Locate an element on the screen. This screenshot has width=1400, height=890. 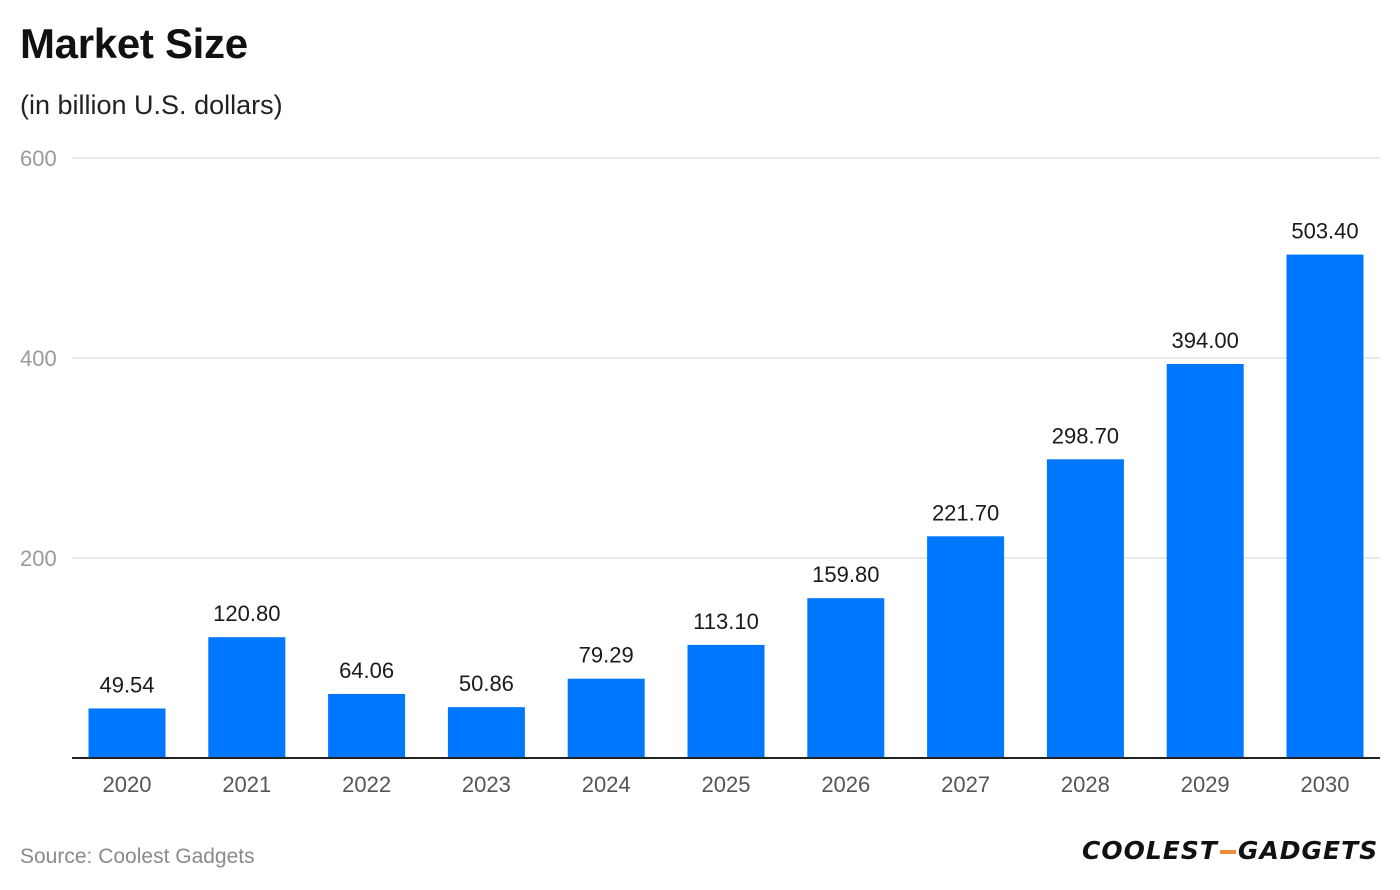
x-tick-label-2023: 2023 is located at coordinates (486, 784).